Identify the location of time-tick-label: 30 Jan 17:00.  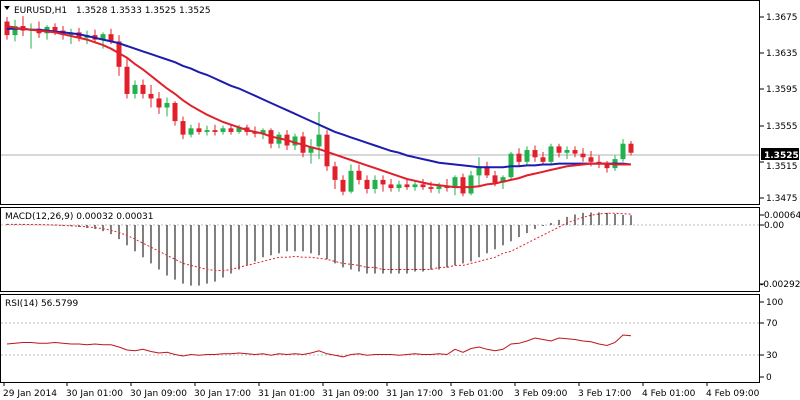
(222, 394).